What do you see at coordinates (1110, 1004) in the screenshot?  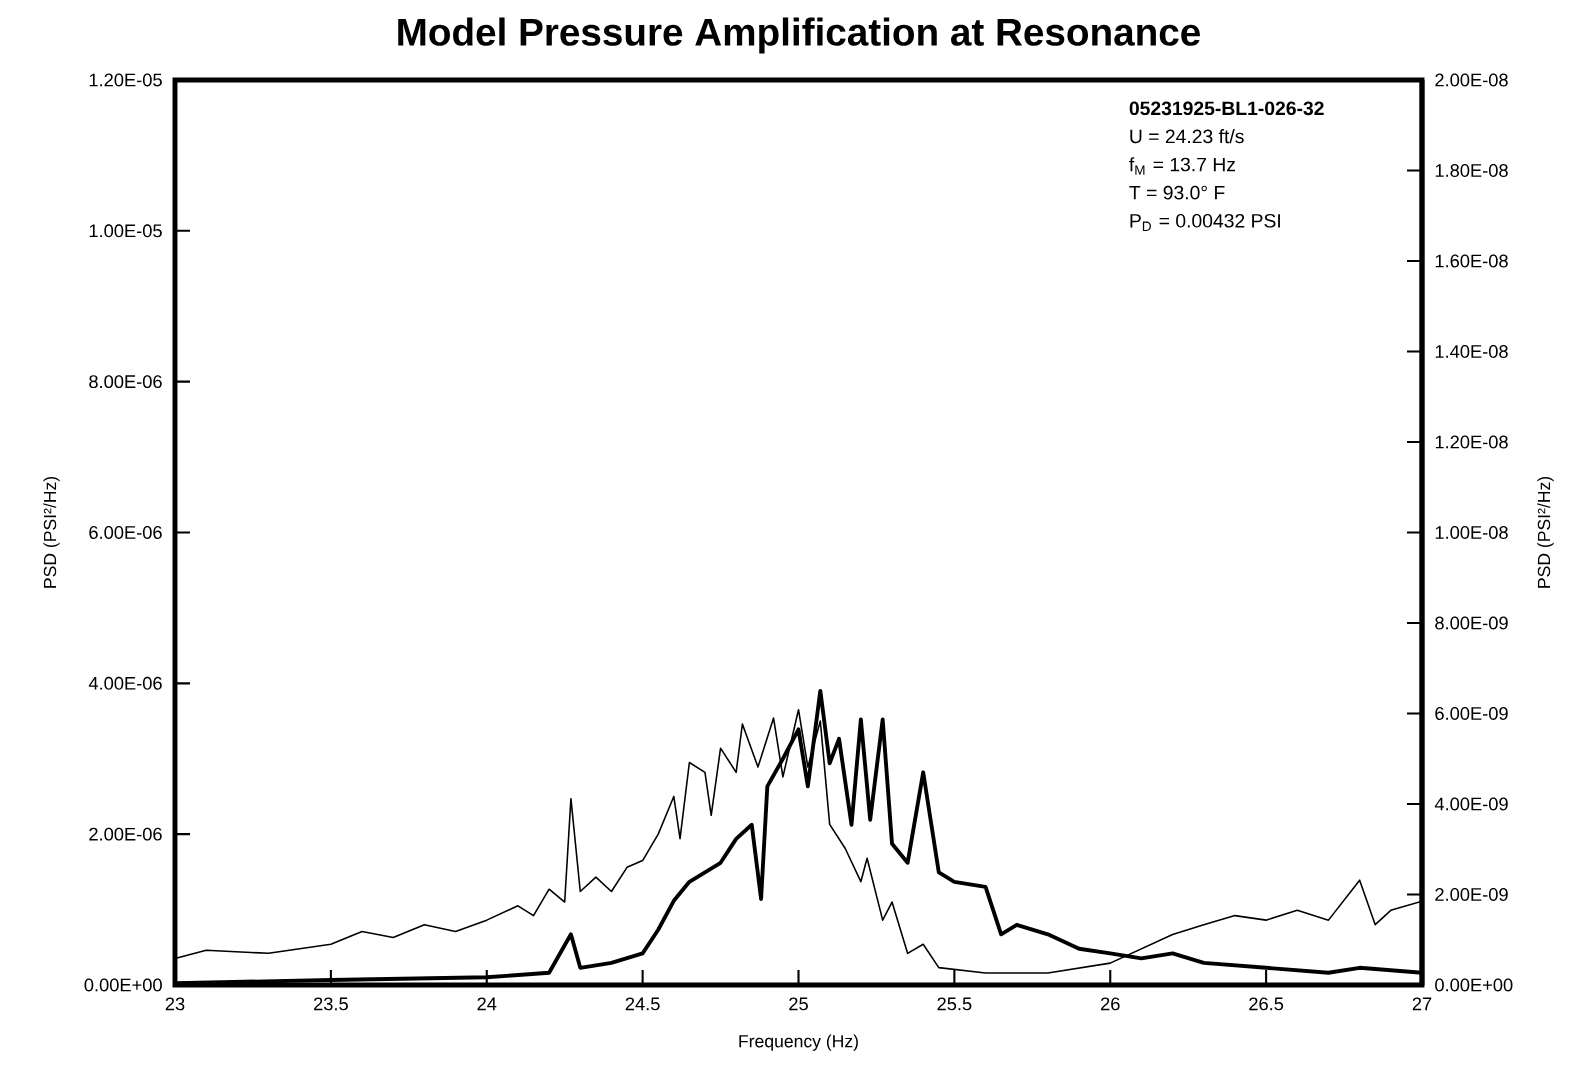 I see `x-tick-label: 26` at bounding box center [1110, 1004].